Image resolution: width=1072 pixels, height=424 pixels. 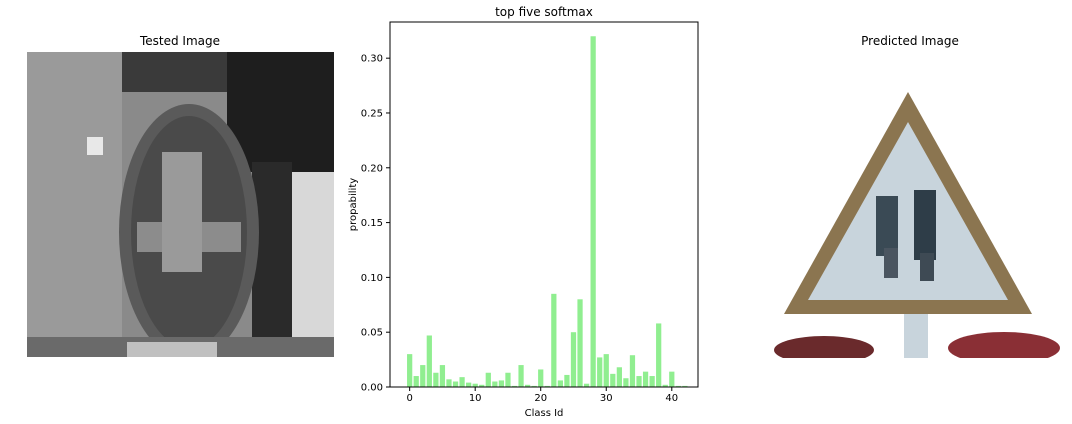 What do you see at coordinates (372, 333) in the screenshot?
I see `y-tick-label-1: 0.05` at bounding box center [372, 333].